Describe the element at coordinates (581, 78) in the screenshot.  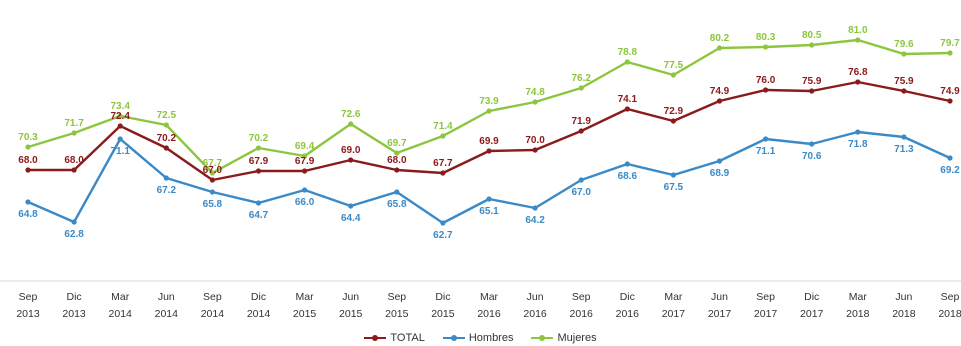
I see `data-label-mujeres: 76.2` at that location.